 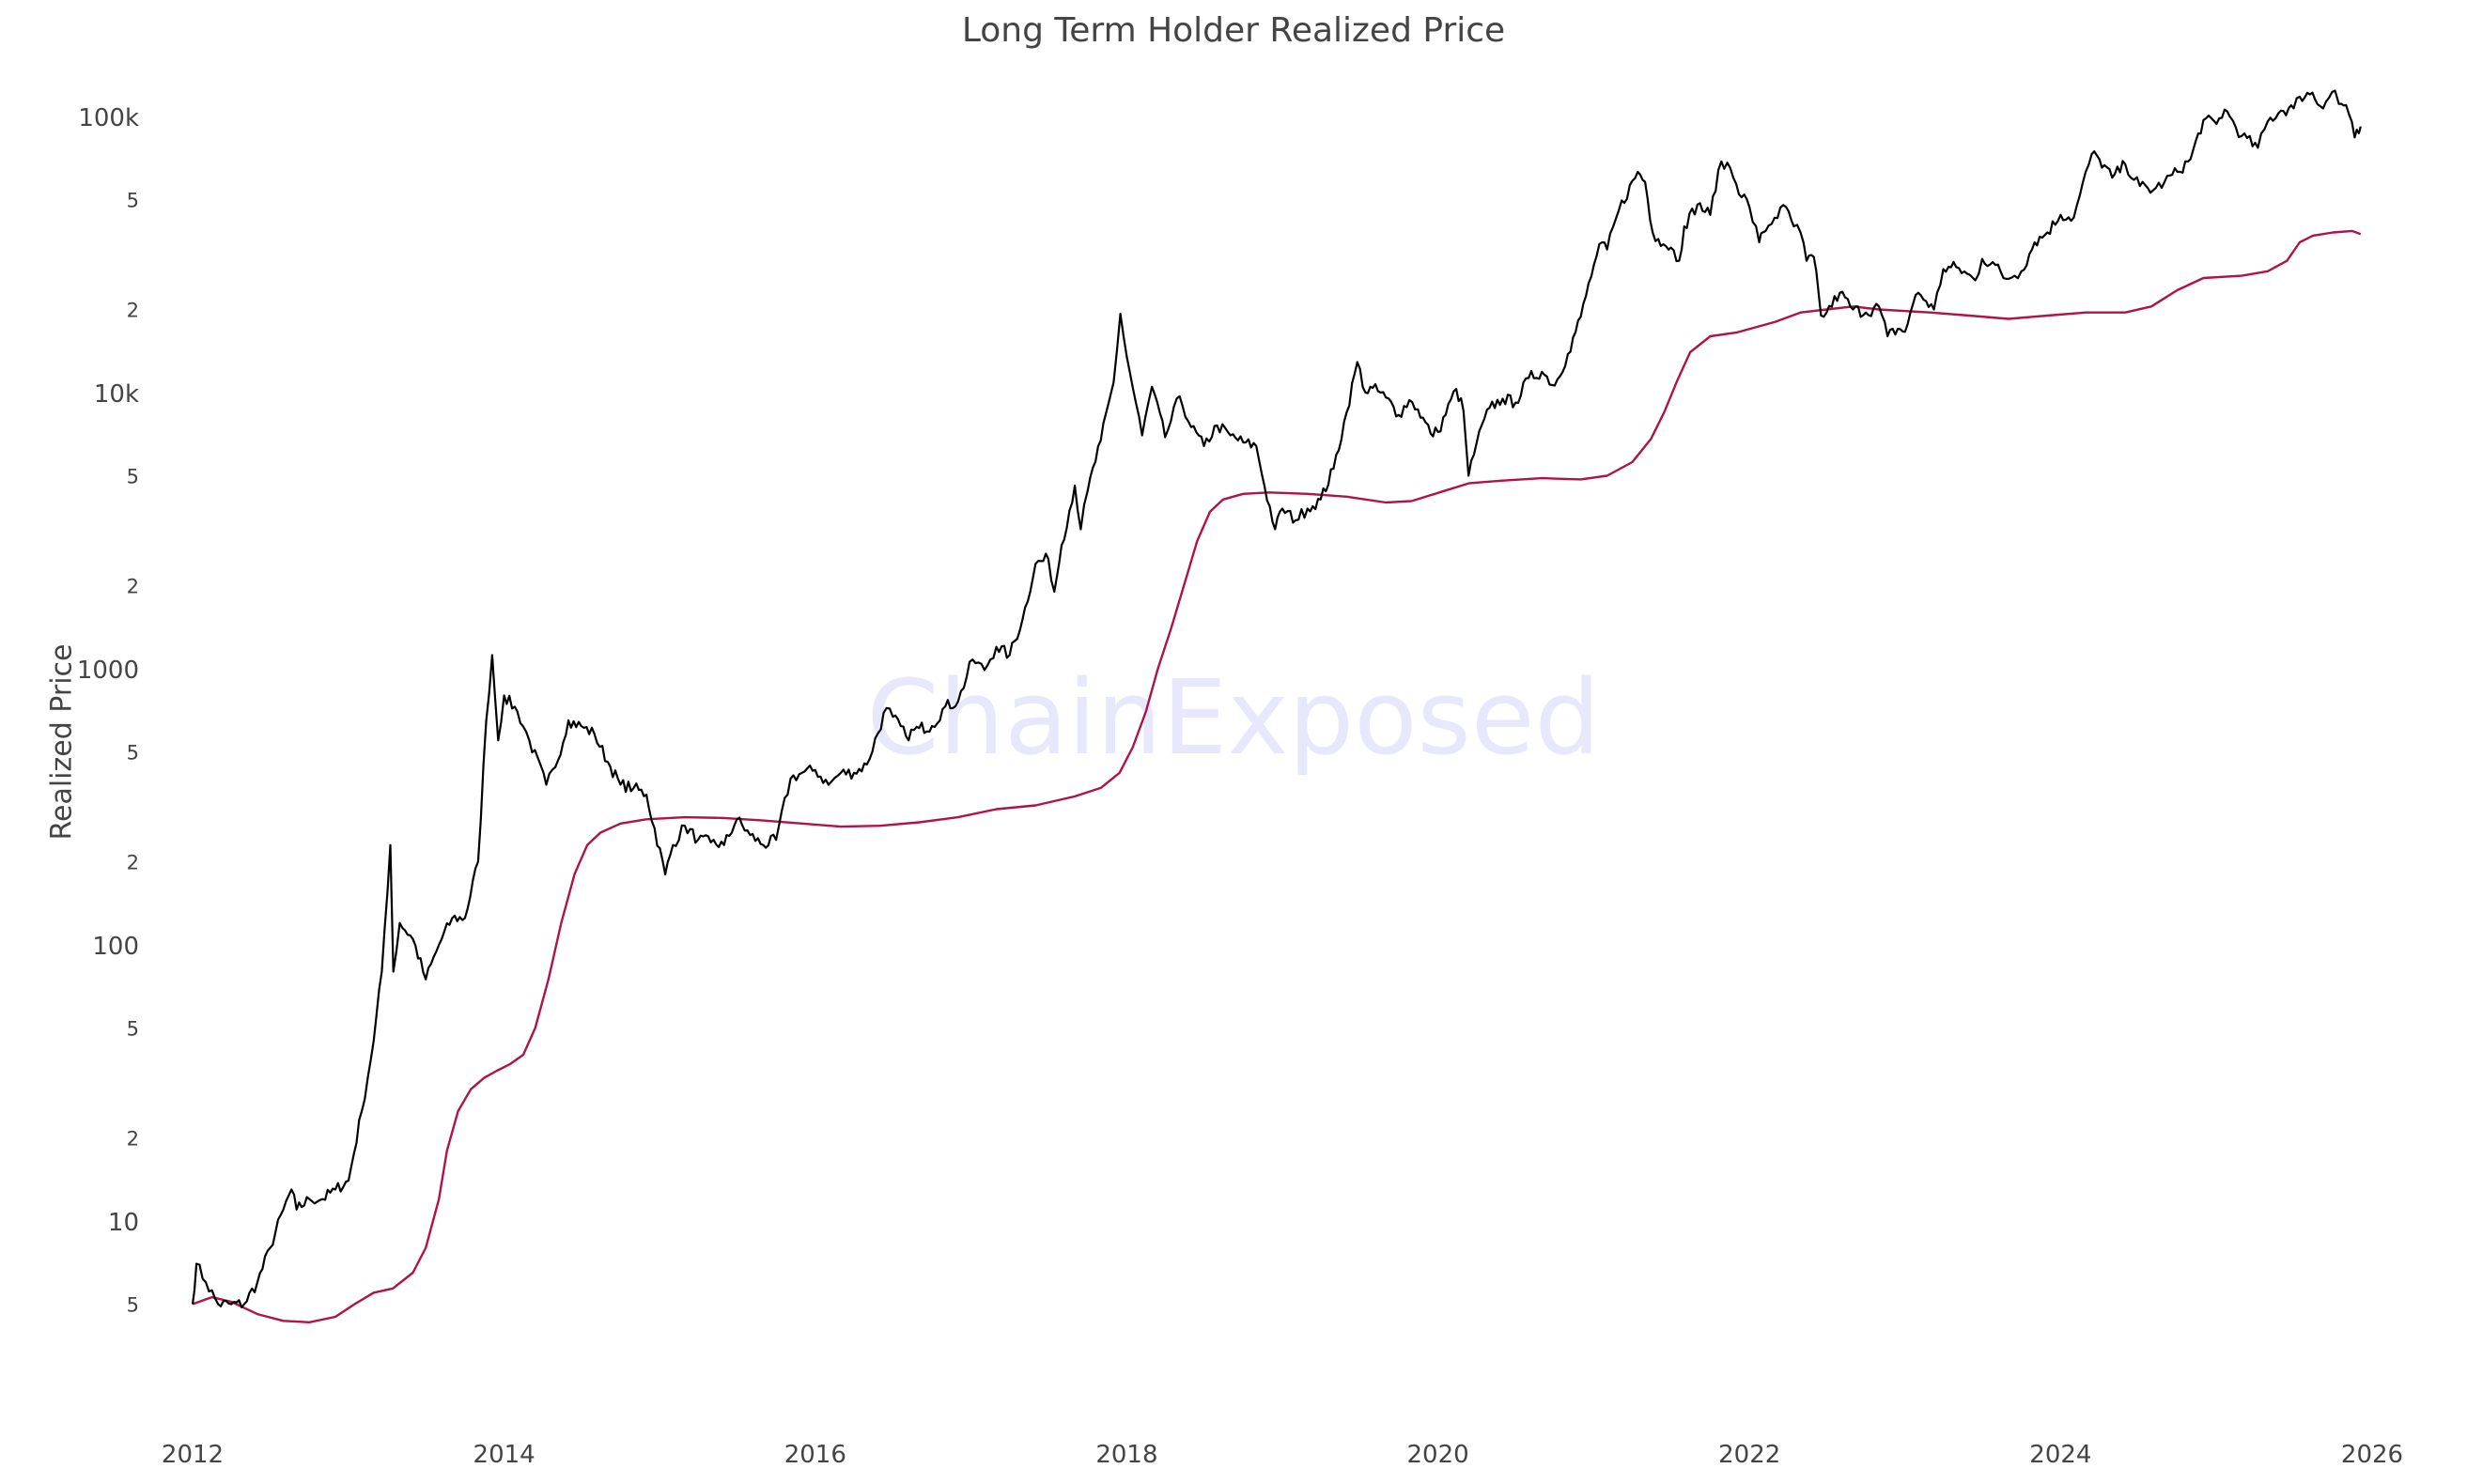 I want to click on x-tick-label: 2024, so click(x=2060, y=1455).